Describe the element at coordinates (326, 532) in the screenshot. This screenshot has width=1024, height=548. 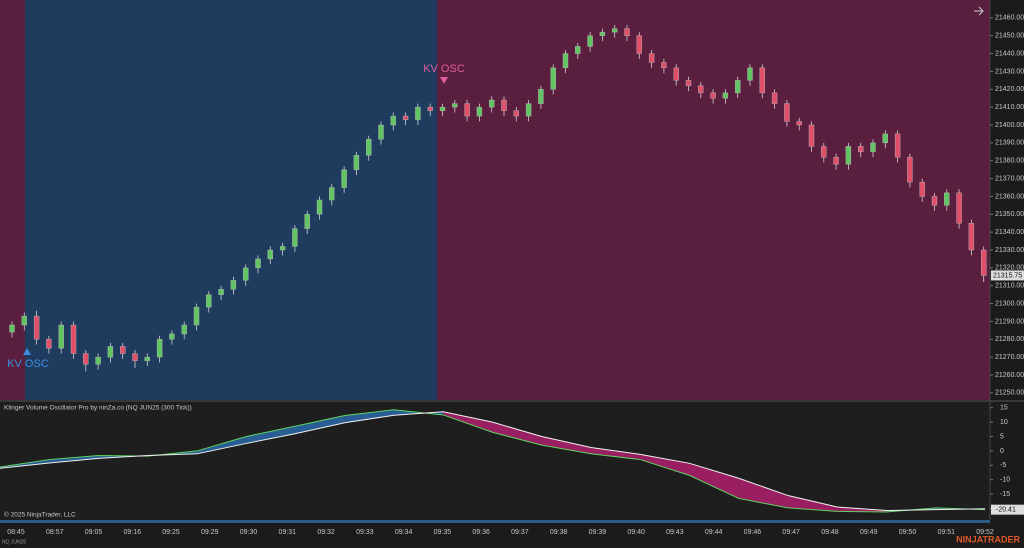
I see `x-tick-label: 09:32` at that location.